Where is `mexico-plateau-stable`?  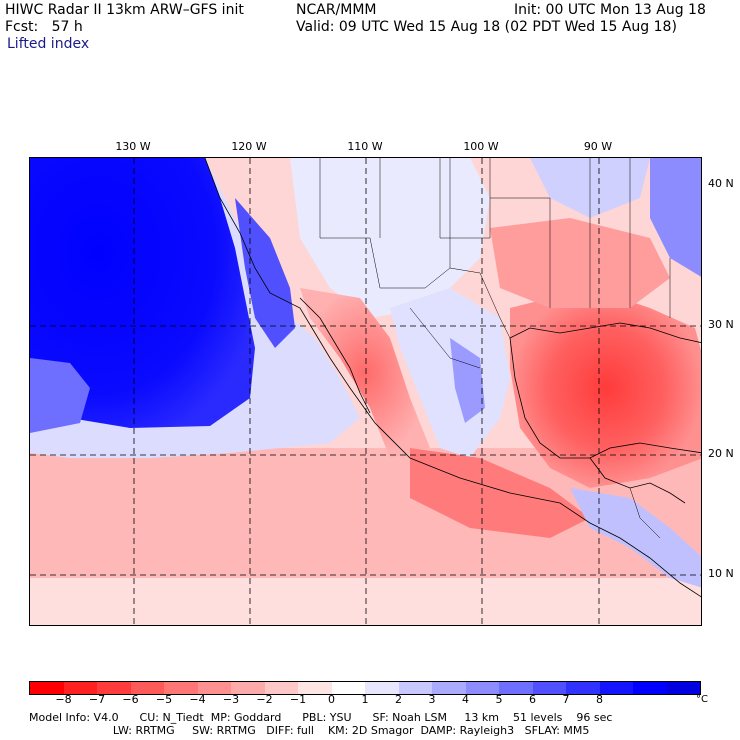 mexico-plateau-stable is located at coordinates (450, 373).